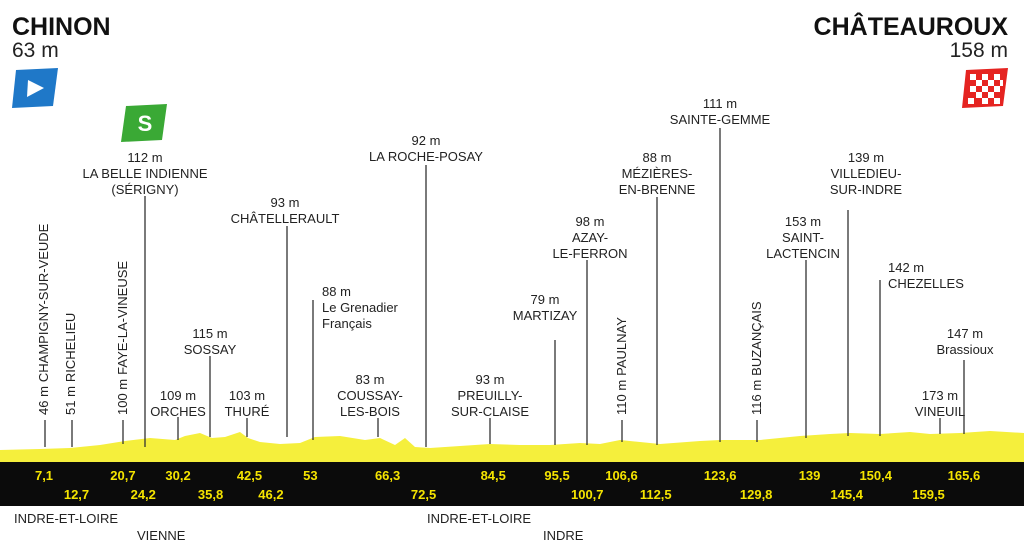  I want to click on waypoint-name: CHÂTELLERAULT, so click(285, 218).